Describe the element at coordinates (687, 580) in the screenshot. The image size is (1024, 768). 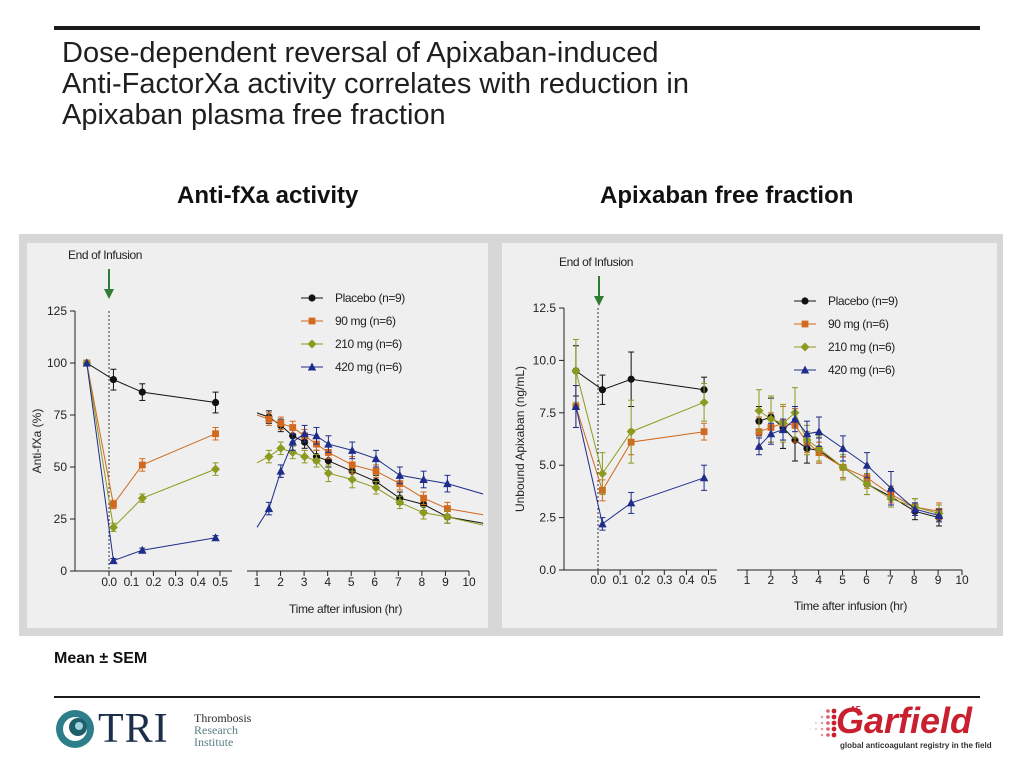
I see `x-tick-label: 0.4` at that location.